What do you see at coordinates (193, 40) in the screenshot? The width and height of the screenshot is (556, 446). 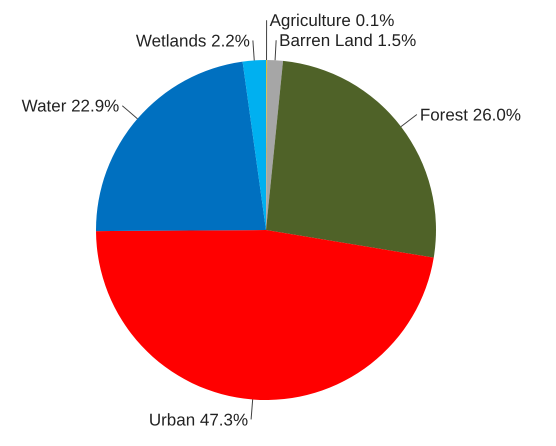 I see `slice-label: Wetlands 2.2%` at bounding box center [193, 40].